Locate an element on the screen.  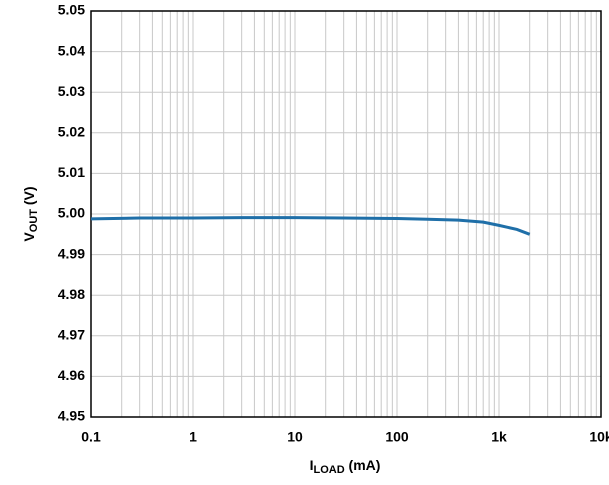
y-tick-label: 5.04 is located at coordinates (71, 50).